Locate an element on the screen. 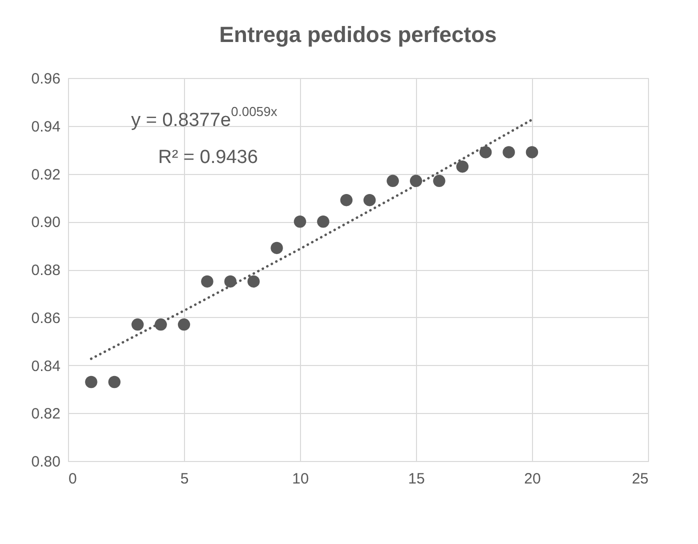 Image resolution: width=698 pixels, height=544 pixels. chart-title: Entrega pedidos perfectos is located at coordinates (358, 34).